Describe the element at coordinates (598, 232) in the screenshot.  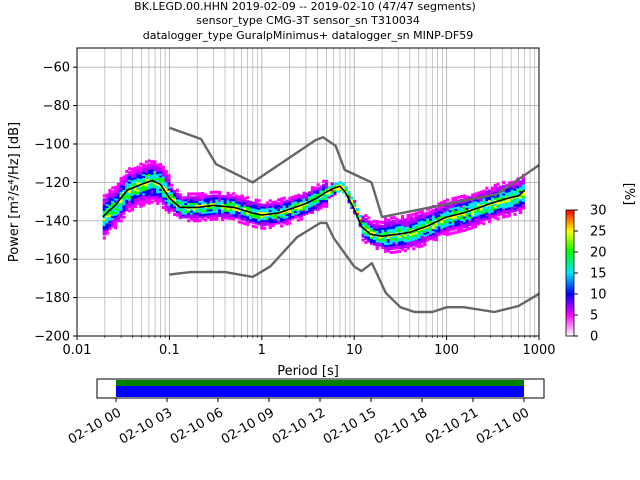
I see `colorbar-tick-label: 25` at that location.